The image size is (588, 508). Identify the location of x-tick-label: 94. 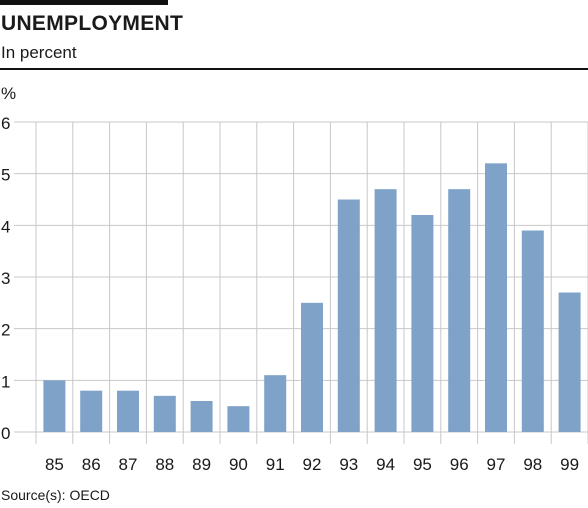
(385, 464).